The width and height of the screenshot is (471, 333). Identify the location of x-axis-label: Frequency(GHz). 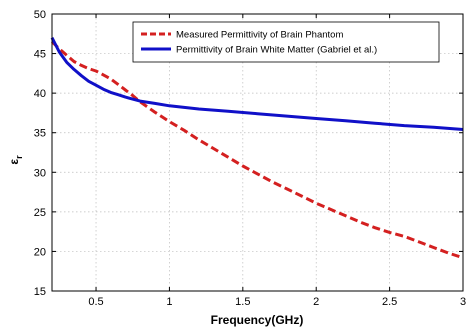
(257, 320).